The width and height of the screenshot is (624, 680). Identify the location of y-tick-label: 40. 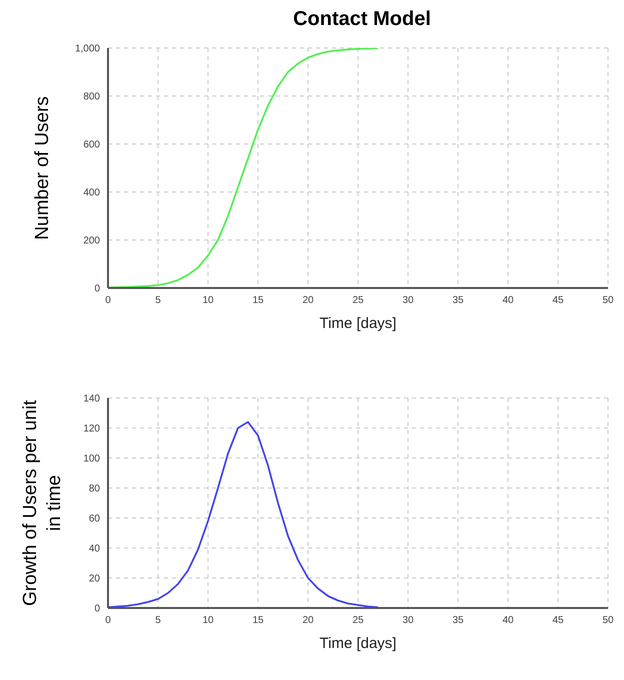
(94, 549).